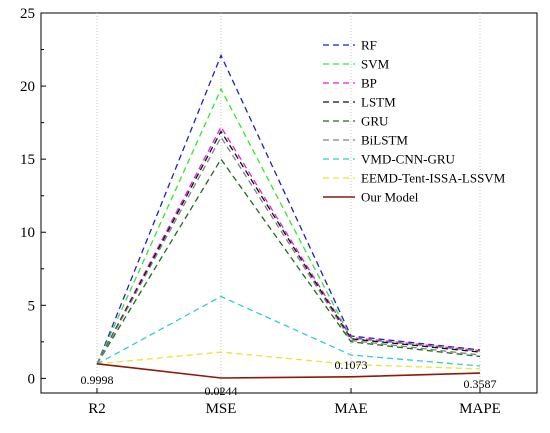 The height and width of the screenshot is (433, 550). I want to click on y-tick-label-3: 15, so click(27, 160).